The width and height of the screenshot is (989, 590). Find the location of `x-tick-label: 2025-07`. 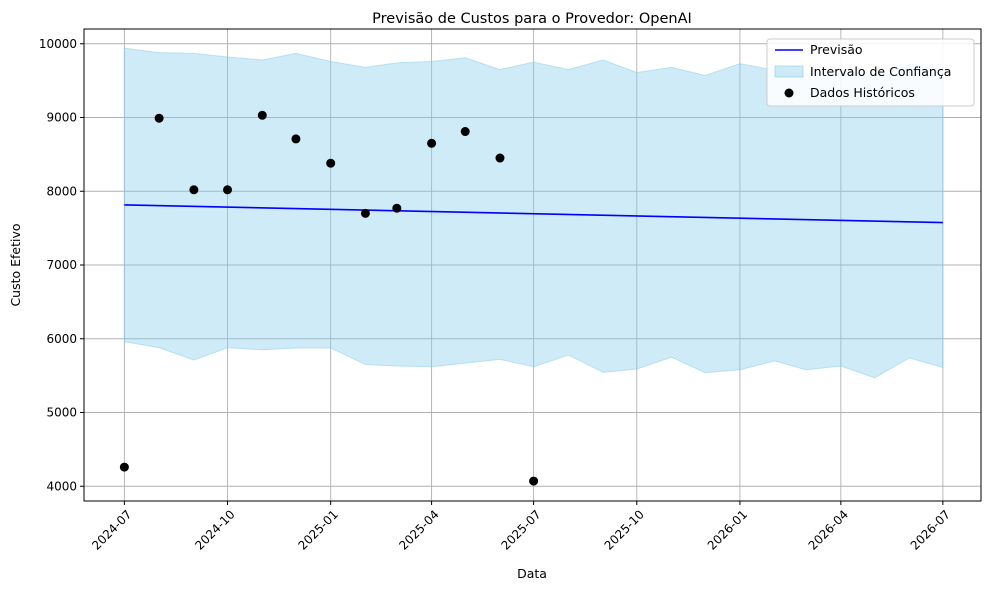

x-tick-label: 2025-07 is located at coordinates (520, 529).